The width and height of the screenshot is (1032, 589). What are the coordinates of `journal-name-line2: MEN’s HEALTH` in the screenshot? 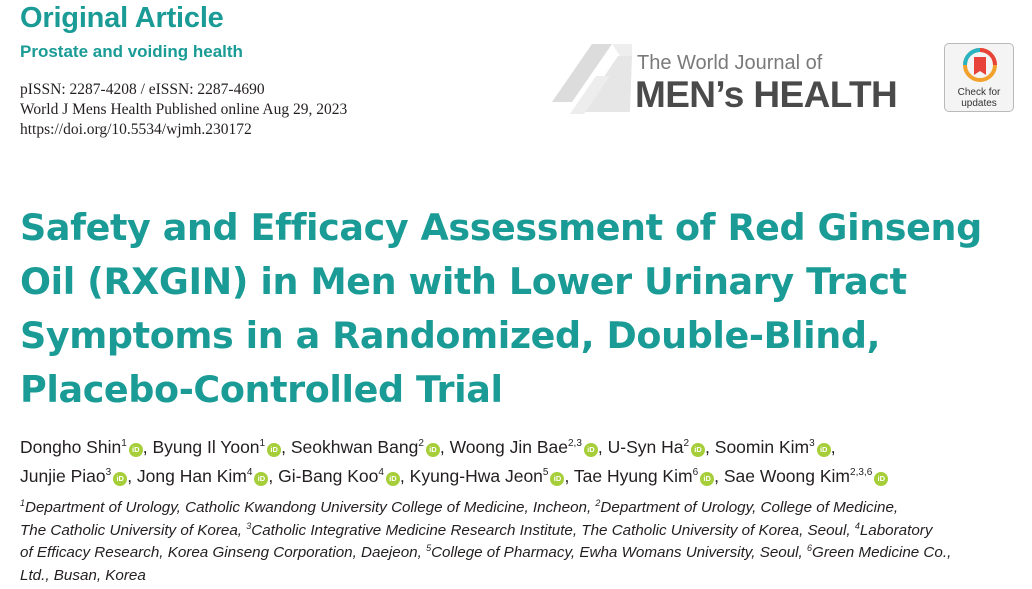 It's located at (766, 94).